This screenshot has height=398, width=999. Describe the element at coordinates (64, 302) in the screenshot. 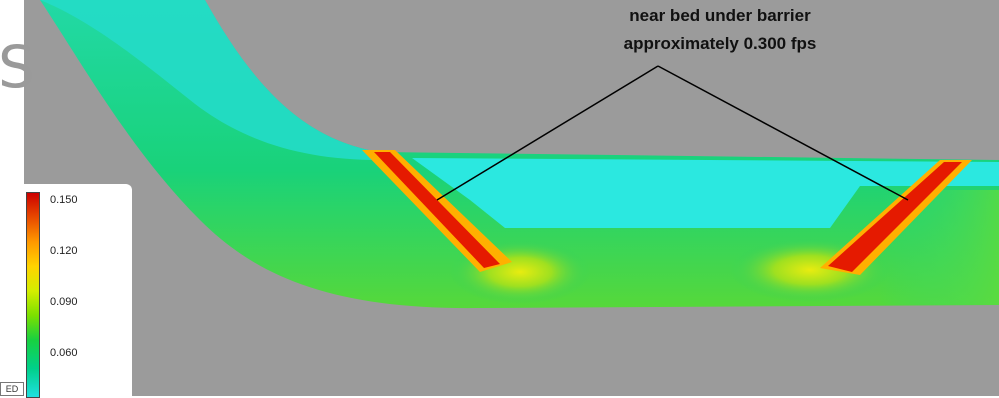

I see `legend-tick: 0.090` at that location.